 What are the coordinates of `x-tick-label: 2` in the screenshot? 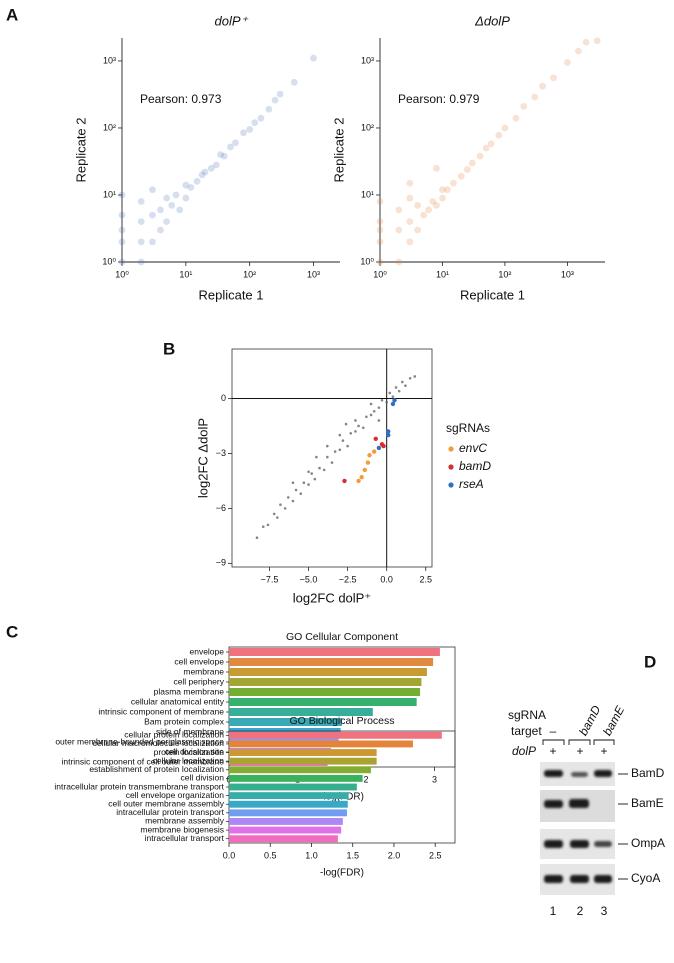 It's located at (365, 779).